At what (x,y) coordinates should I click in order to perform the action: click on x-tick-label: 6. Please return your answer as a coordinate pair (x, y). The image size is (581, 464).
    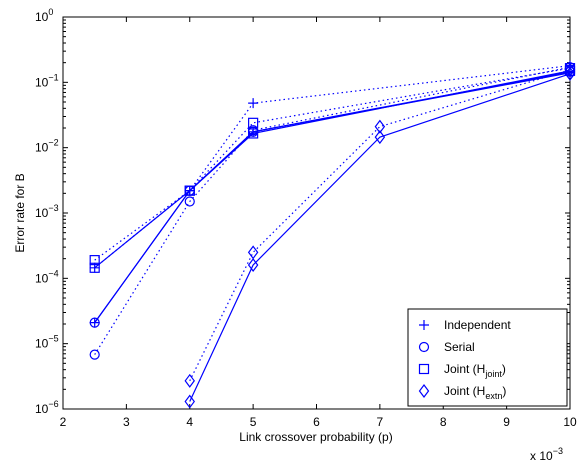
    Looking at the image, I should click on (316, 422).